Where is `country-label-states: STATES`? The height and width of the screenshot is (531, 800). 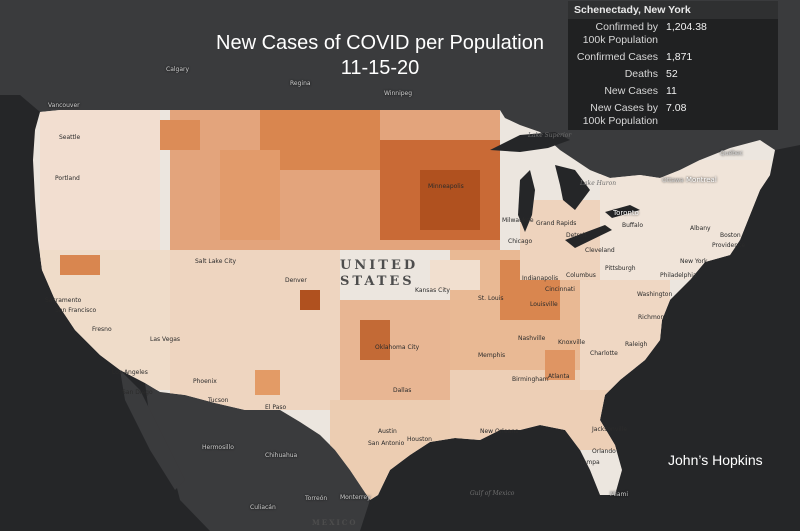
country-label-states: STATES is located at coordinates (377, 281).